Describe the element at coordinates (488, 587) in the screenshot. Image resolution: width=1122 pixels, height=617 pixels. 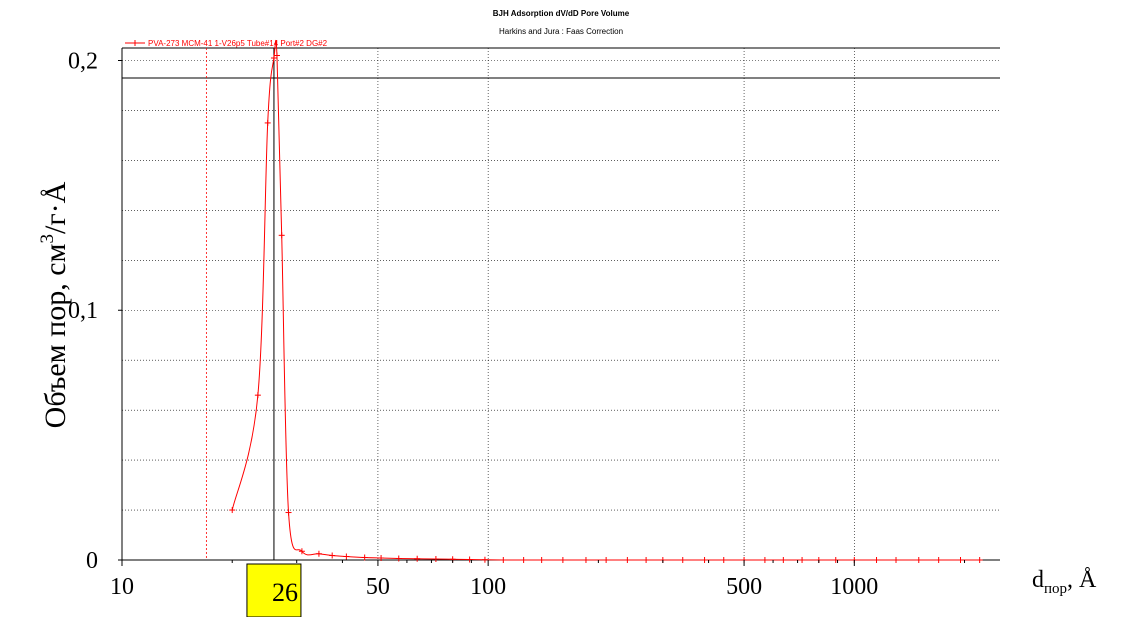
I see `x-tick-label: 100` at that location.